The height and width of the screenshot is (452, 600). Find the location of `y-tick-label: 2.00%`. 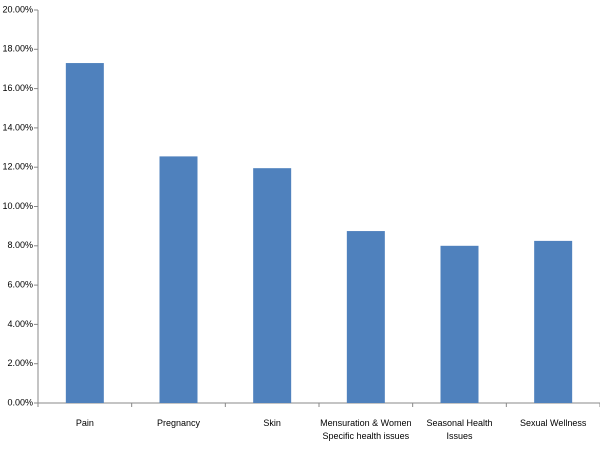

y-tick-label: 2.00% is located at coordinates (20, 363).